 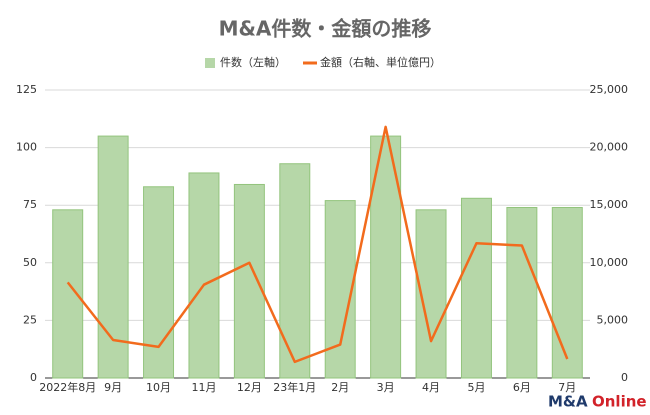 What do you see at coordinates (33, 377) in the screenshot?
I see `y-tick-label: 0` at bounding box center [33, 377].